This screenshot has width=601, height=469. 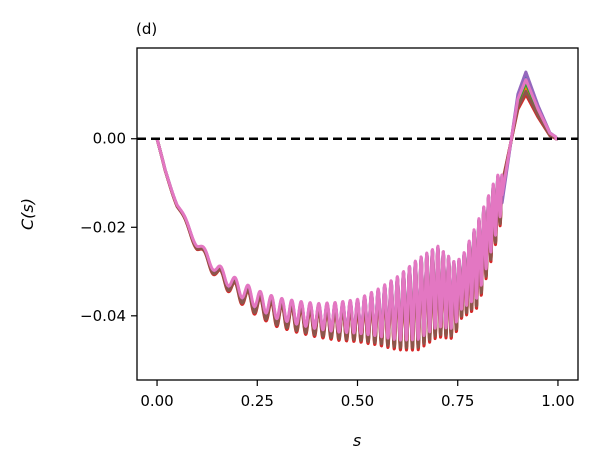 What do you see at coordinates (156, 401) in the screenshot?
I see `x-tick-label: 0.00` at bounding box center [156, 401].